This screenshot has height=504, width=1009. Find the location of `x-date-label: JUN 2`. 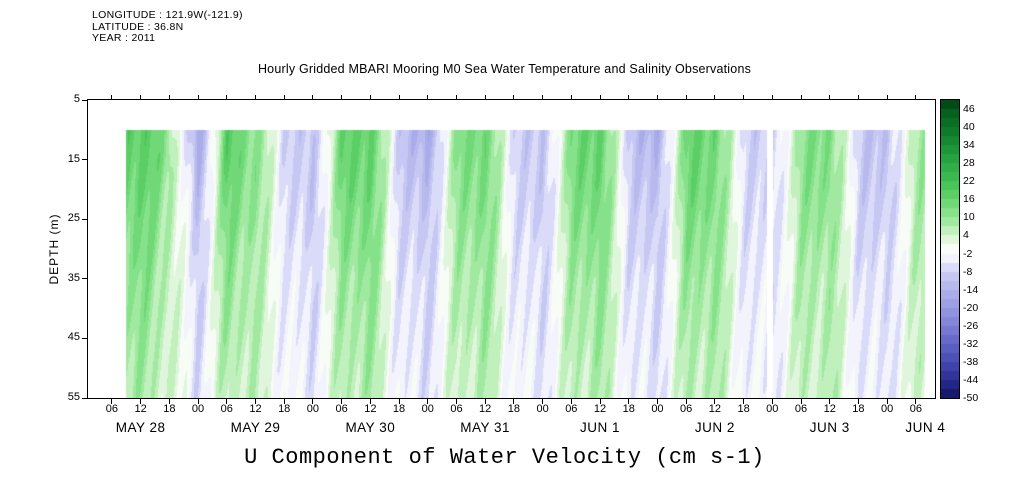

x-date-label: JUN 2 is located at coordinates (714, 427).